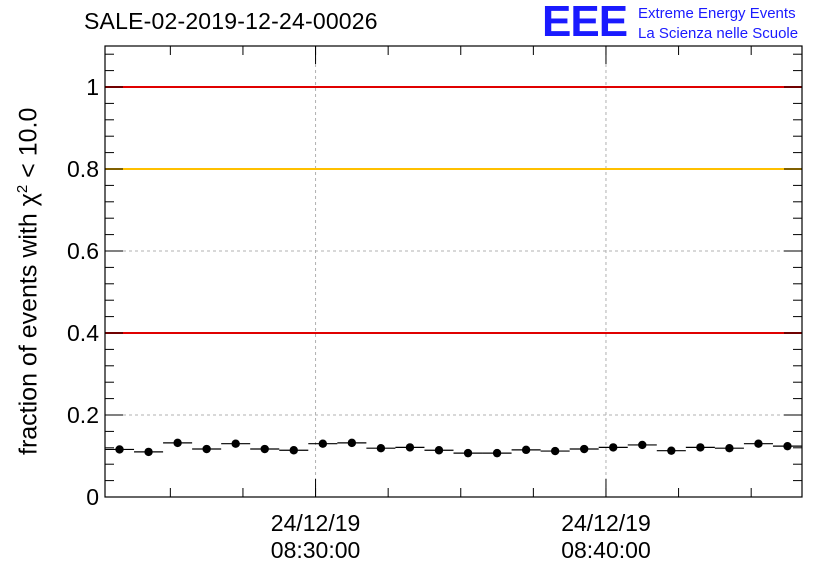 The image size is (836, 572). What do you see at coordinates (83, 333) in the screenshot?
I see `y-tick-label-2: 0.4` at bounding box center [83, 333].